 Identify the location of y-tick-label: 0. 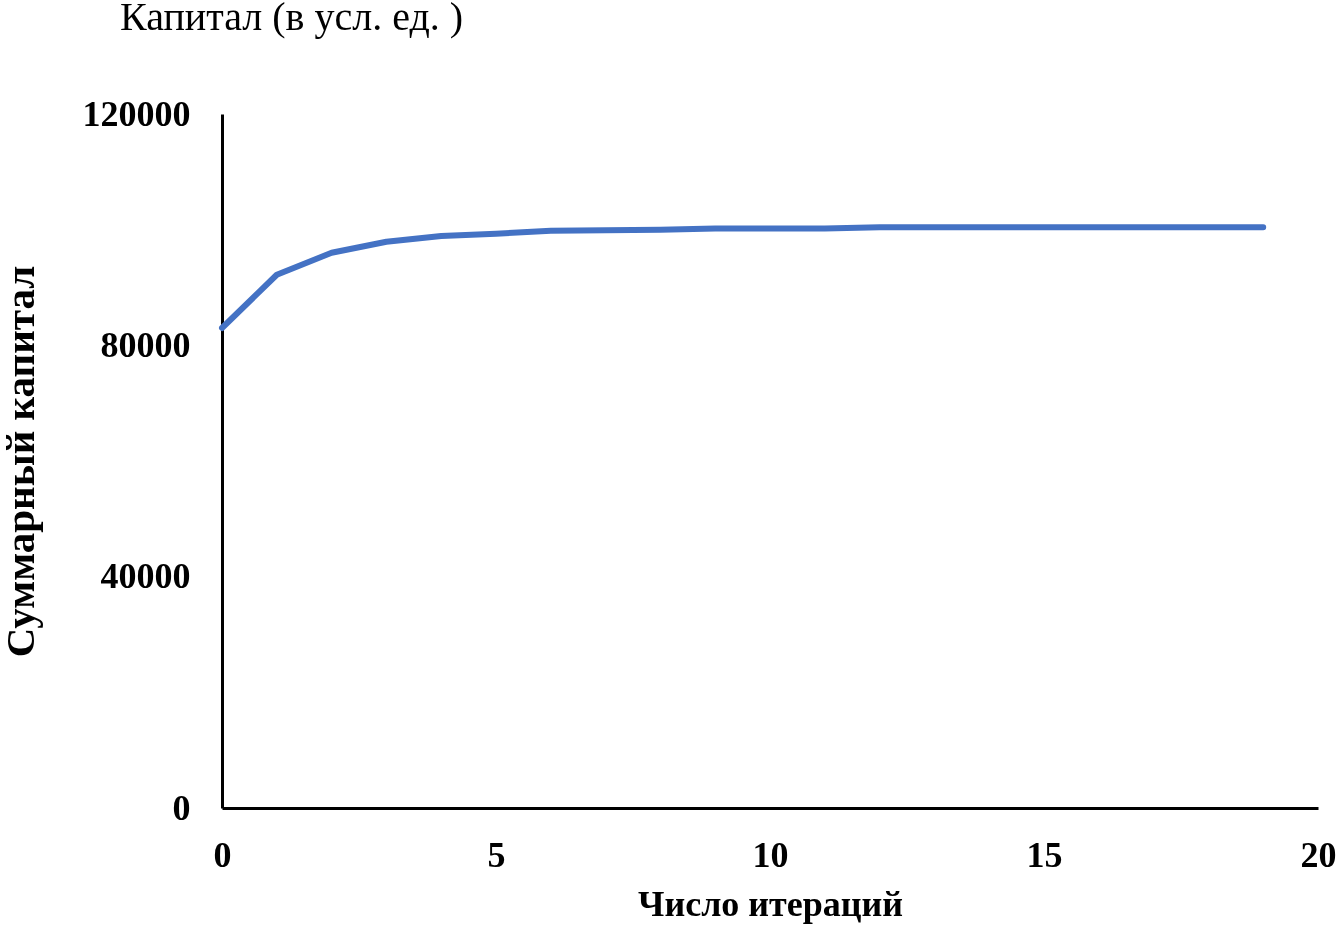
(181, 807).